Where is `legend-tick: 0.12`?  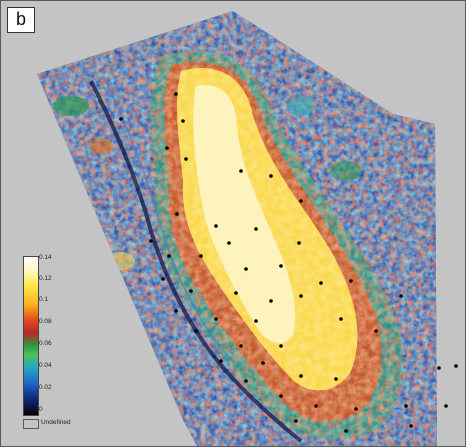 legend-tick: 0.12 is located at coordinates (45, 278).